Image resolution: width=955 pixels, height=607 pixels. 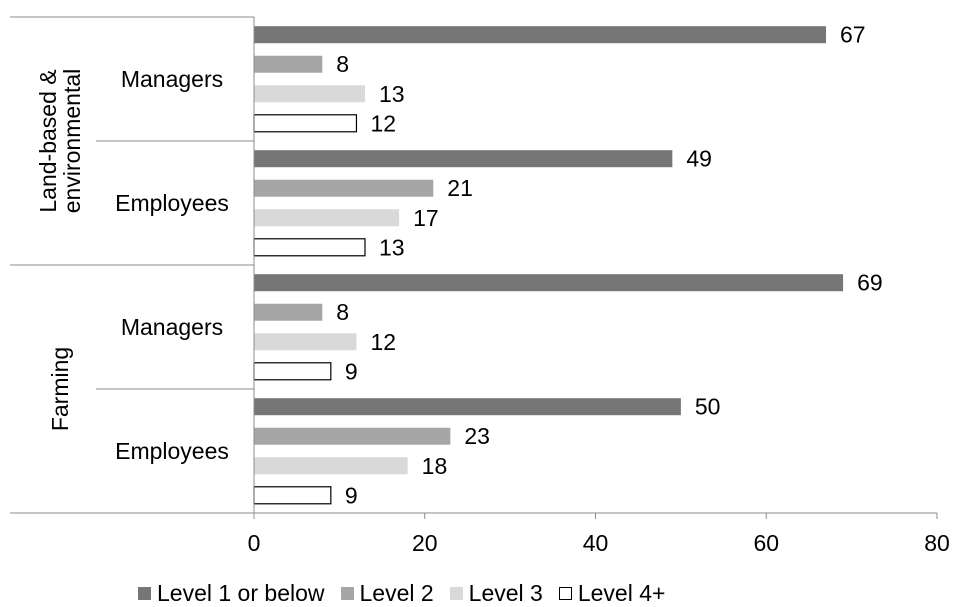 What do you see at coordinates (60, 389) in the screenshot?
I see `group-label: Farming` at bounding box center [60, 389].